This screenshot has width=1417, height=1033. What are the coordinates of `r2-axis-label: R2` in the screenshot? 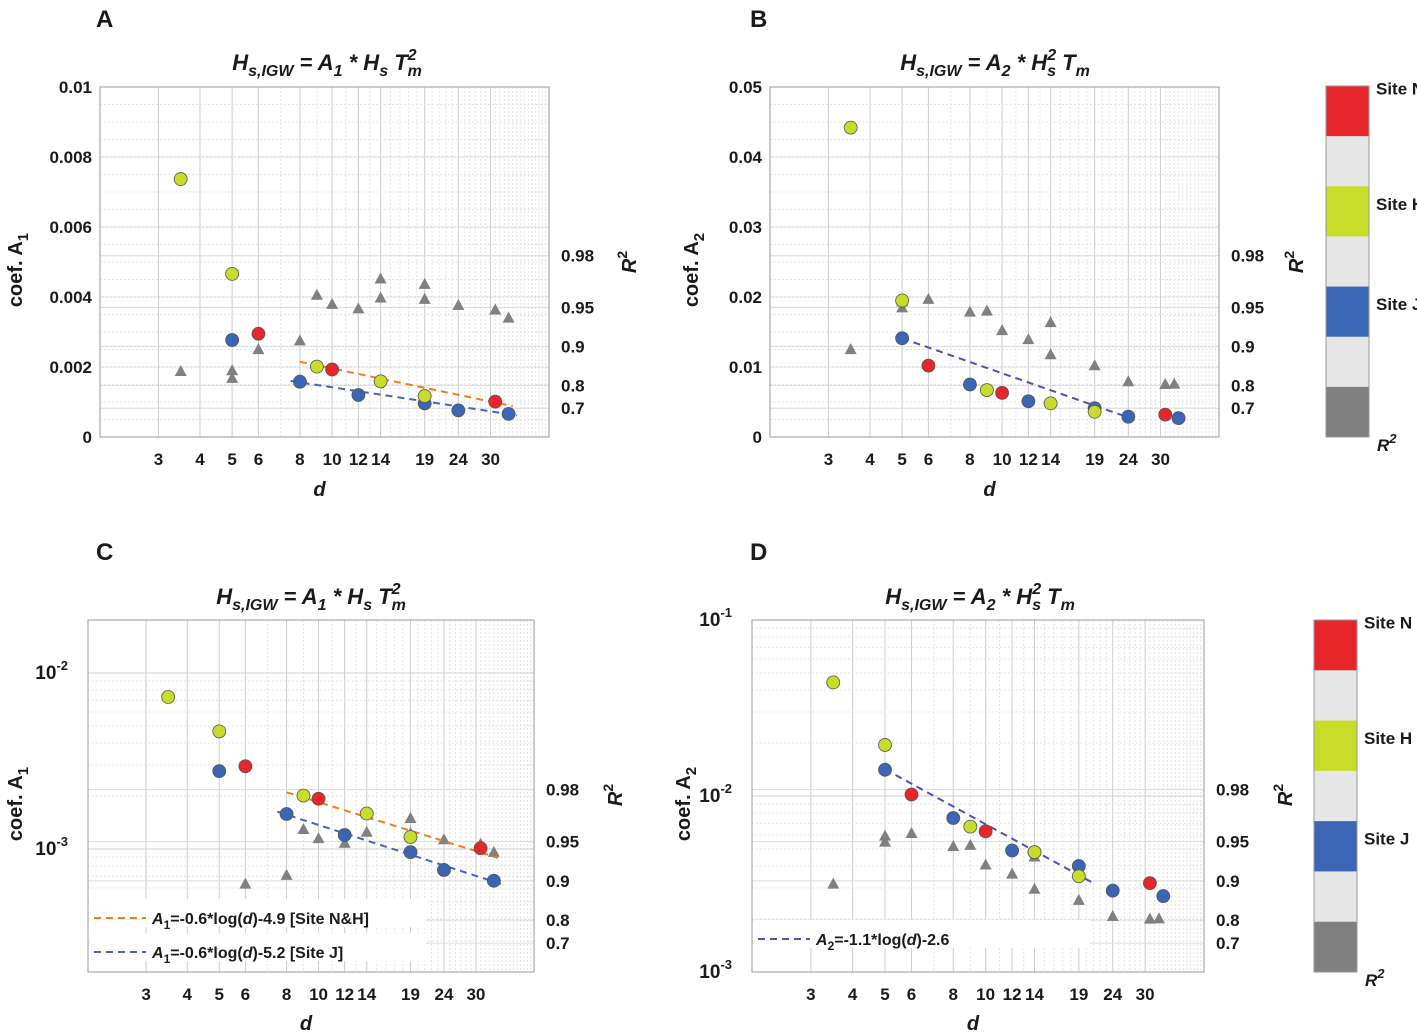 It's located at (1294, 262).